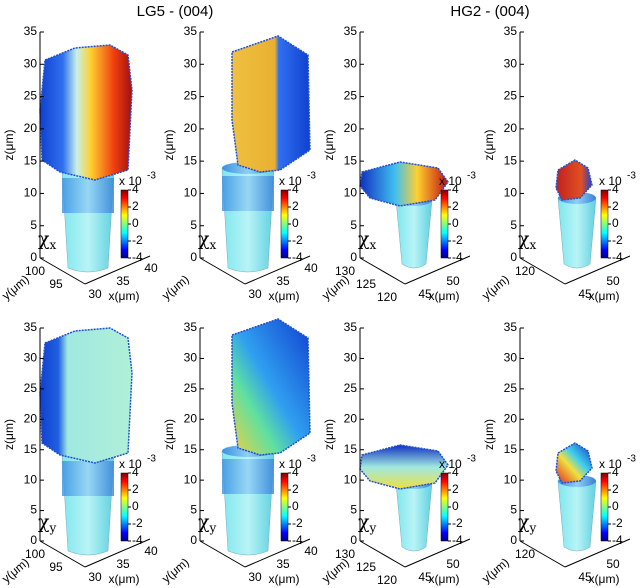  Describe the element at coordinates (47, 240) in the screenshot. I see `component-label: χx` at that location.